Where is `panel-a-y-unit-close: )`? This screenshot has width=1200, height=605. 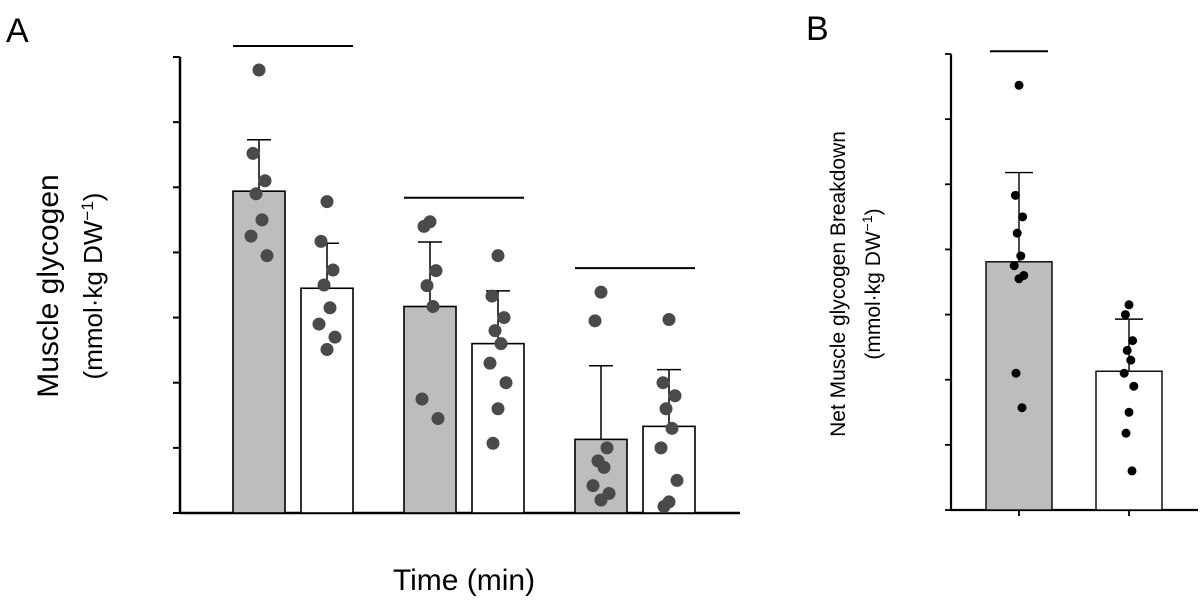
panel-a-y-unit-close: ) is located at coordinates (93, 197).